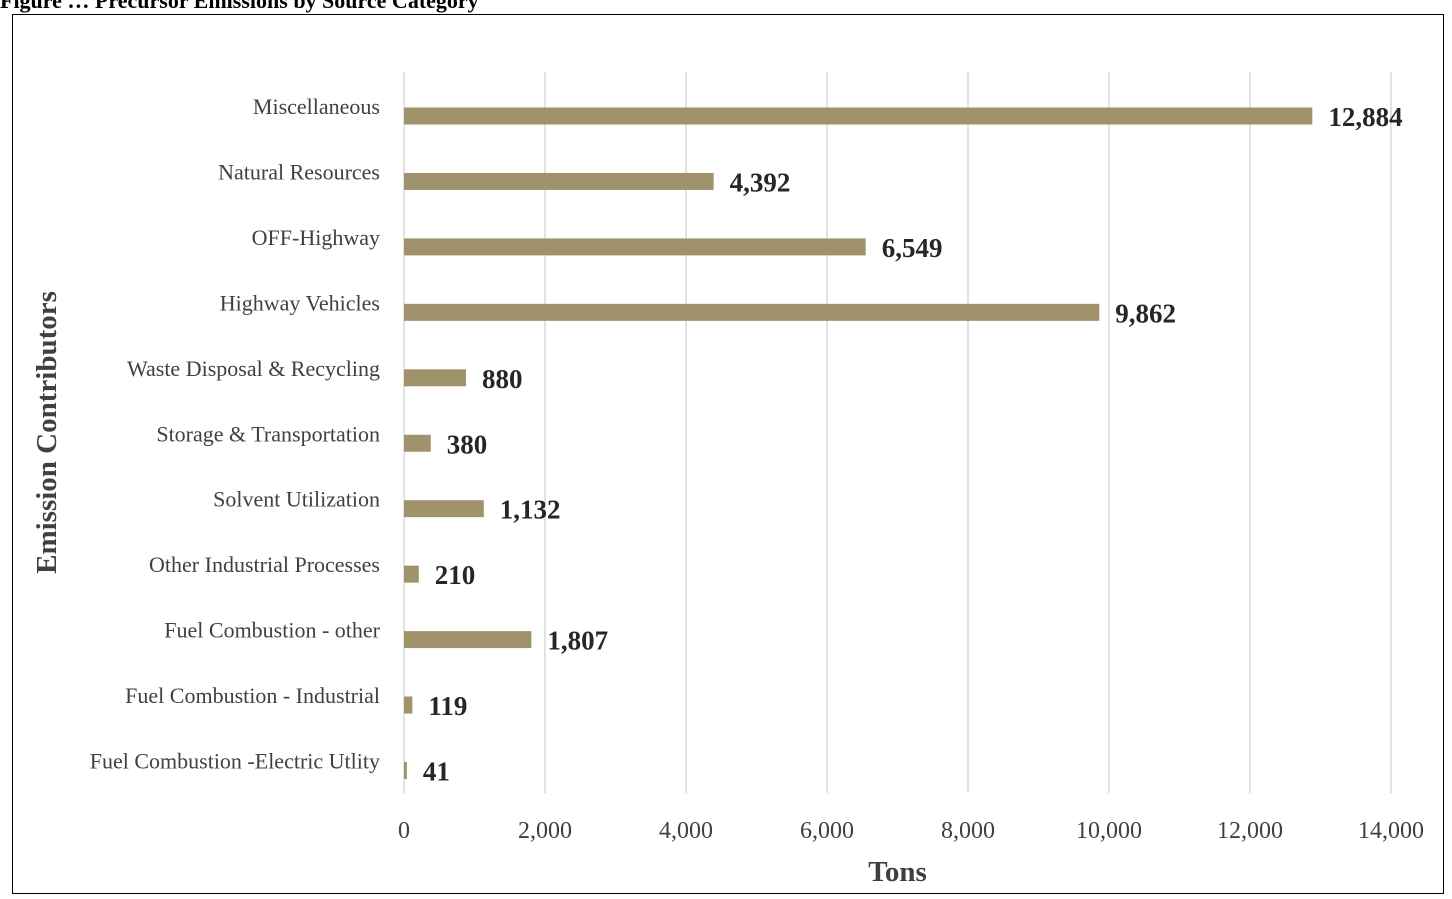 Image resolution: width=1452 pixels, height=899 pixels. What do you see at coordinates (686, 831) in the screenshot?
I see `x-tick-label: 4,000` at bounding box center [686, 831].